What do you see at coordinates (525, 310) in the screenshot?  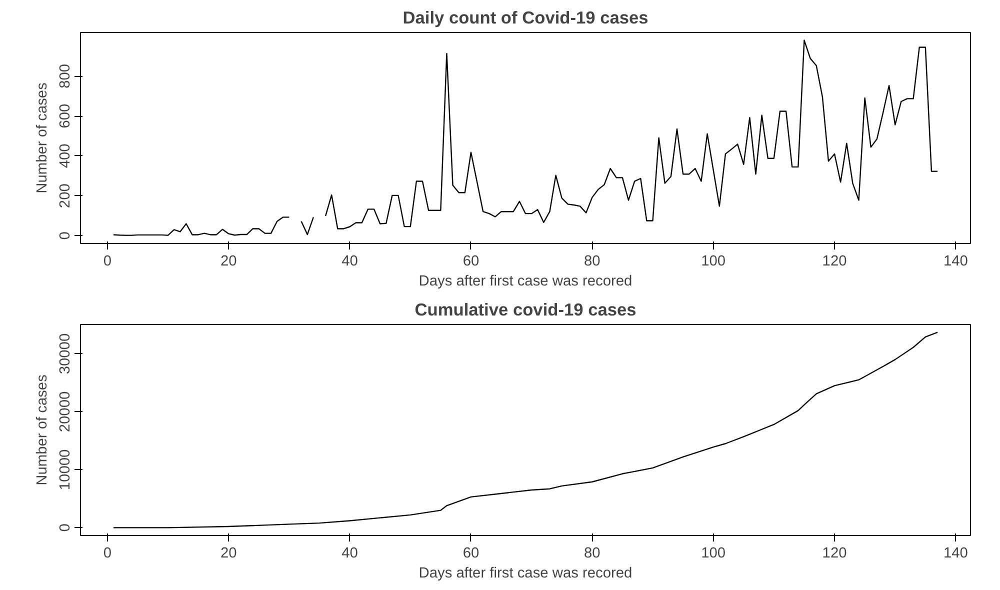 I see `chart-title: Cumulative covid-19 cases` at bounding box center [525, 310].